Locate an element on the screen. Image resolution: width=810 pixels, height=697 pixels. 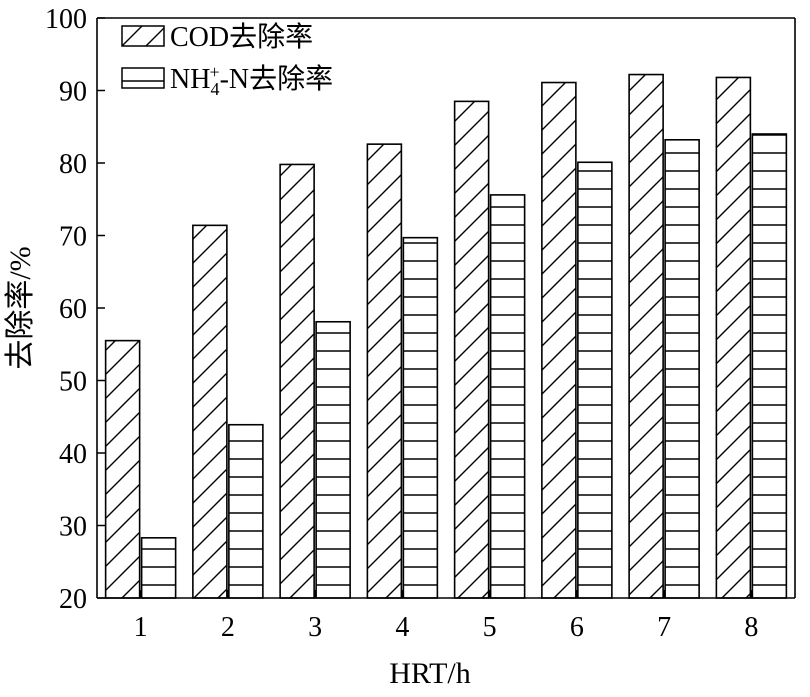
legend: COD去除率 NH4+-N去除率 is located at coordinates (227, 60).